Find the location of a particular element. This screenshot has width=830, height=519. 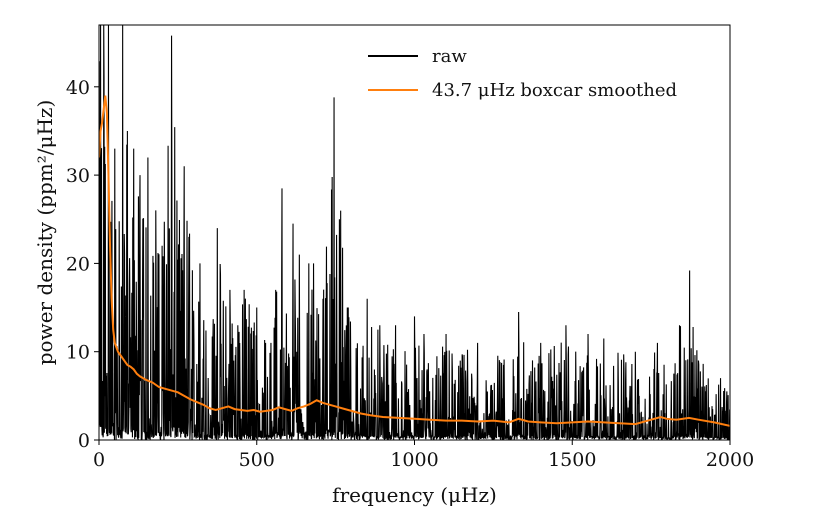

legend-label-smoothed: 43.7 μHz boxcar smoothed is located at coordinates (554, 90).